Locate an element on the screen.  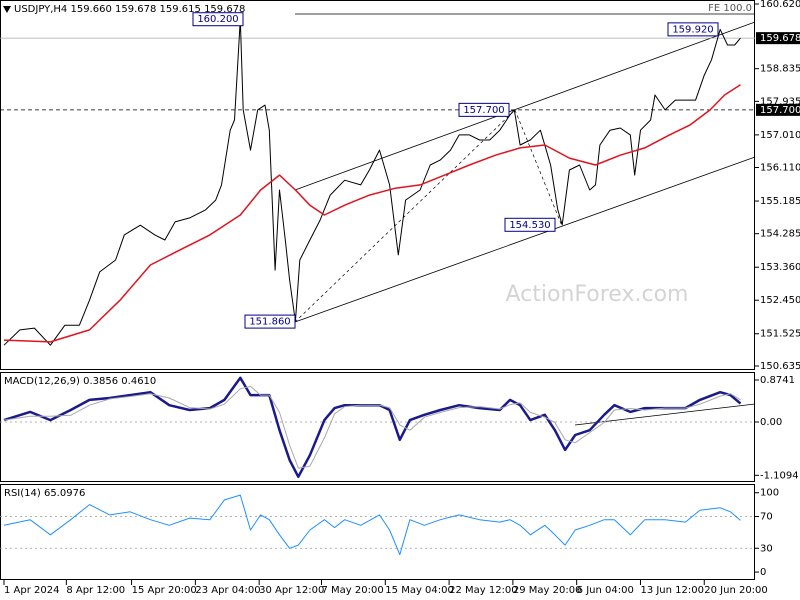
y-tick-label: 158.835 is located at coordinates (780, 69).